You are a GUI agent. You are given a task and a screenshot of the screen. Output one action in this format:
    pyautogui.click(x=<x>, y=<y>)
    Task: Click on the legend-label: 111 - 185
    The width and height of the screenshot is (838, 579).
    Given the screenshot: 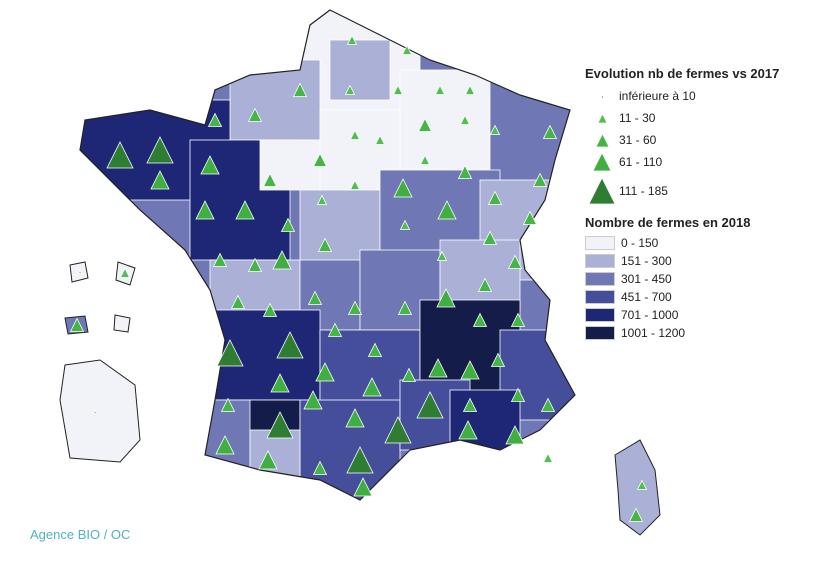 What is the action you would take?
    pyautogui.click(x=643, y=191)
    